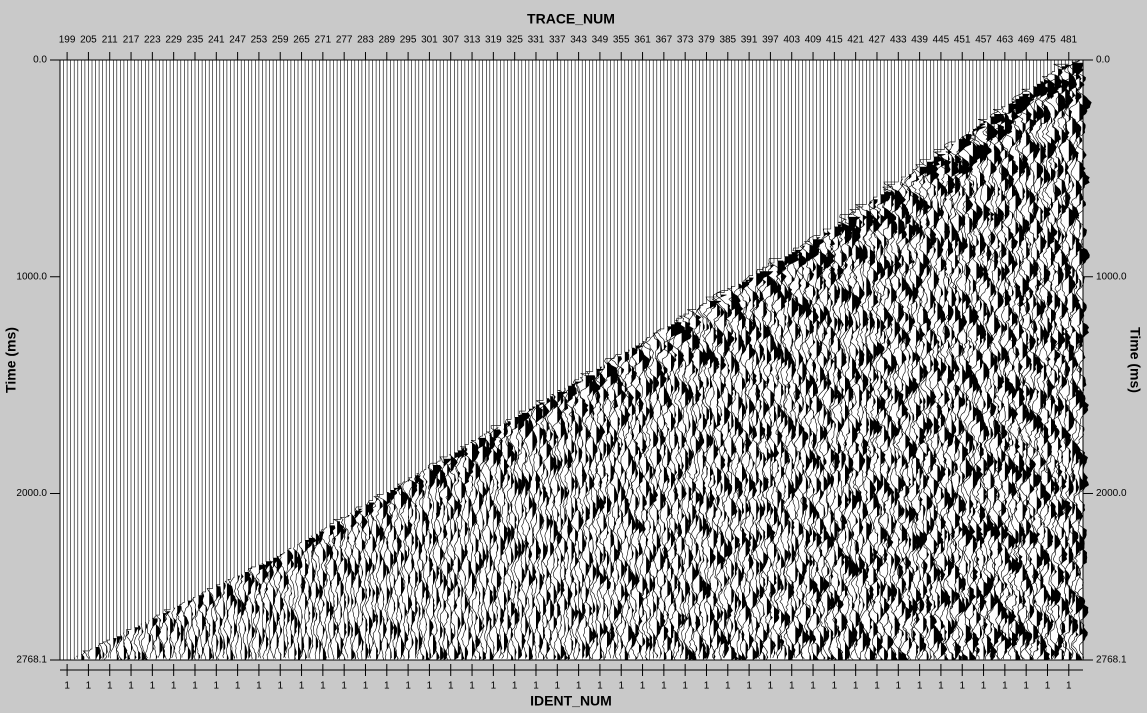 This screenshot has height=713, width=1147. I want to click on top-tick-label: 361, so click(642, 40).